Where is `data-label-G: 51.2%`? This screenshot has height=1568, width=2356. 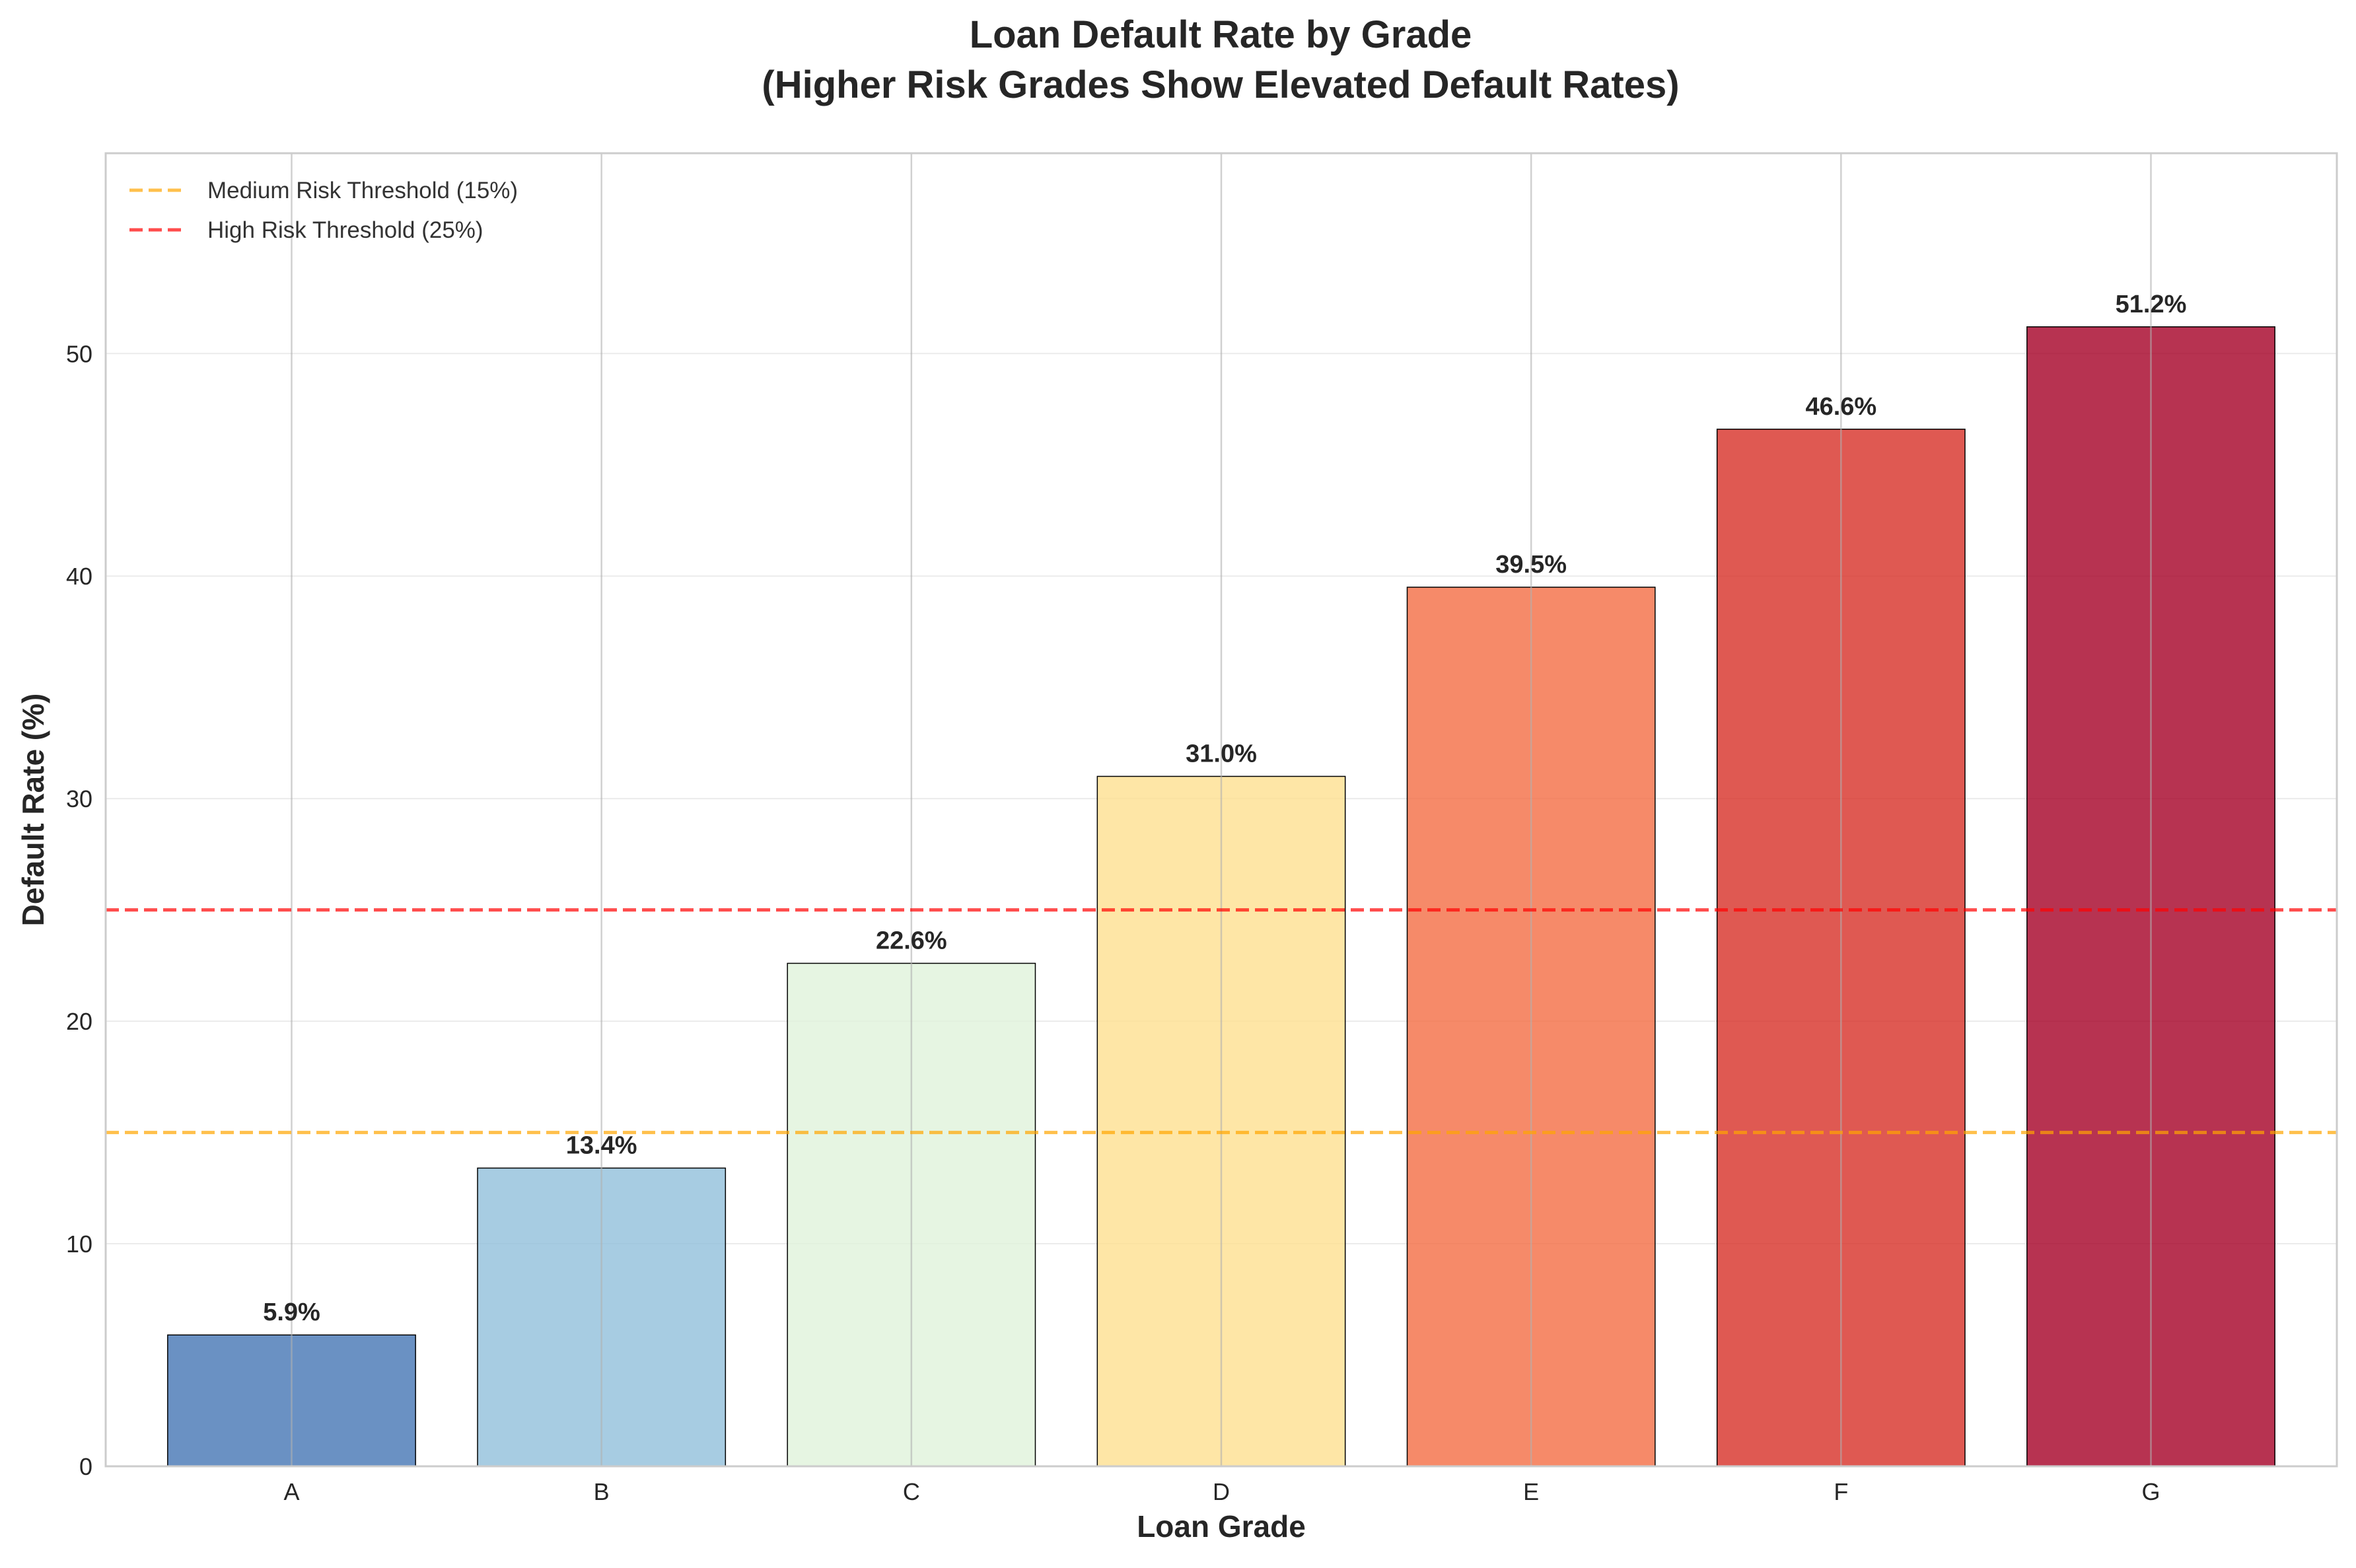
data-label-G: 51.2% is located at coordinates (2152, 304).